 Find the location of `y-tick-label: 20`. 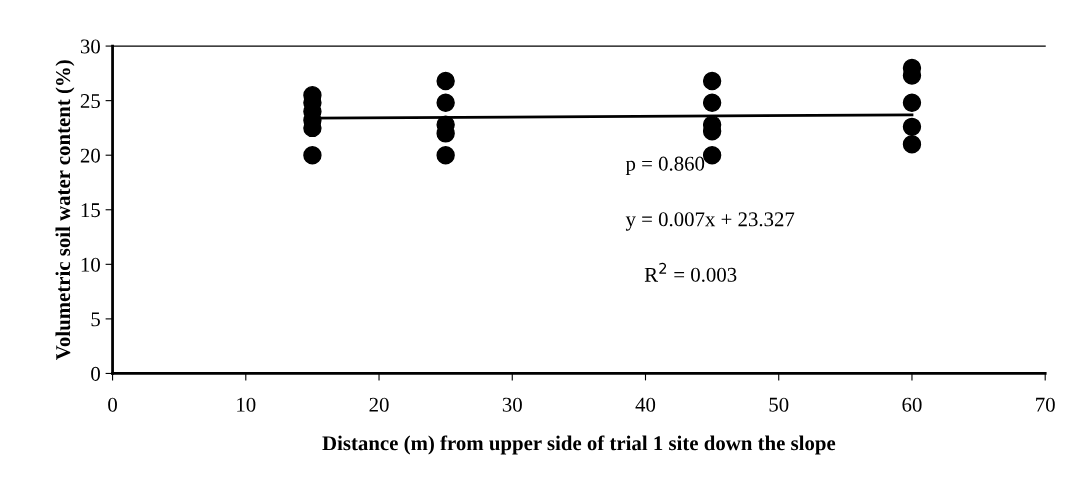

y-tick-label: 20 is located at coordinates (90, 155).